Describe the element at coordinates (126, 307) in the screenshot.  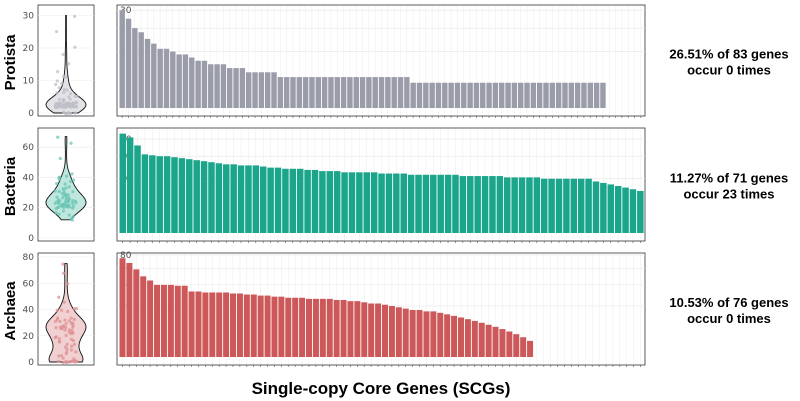
I see `bar-tick-label: 20` at that location.